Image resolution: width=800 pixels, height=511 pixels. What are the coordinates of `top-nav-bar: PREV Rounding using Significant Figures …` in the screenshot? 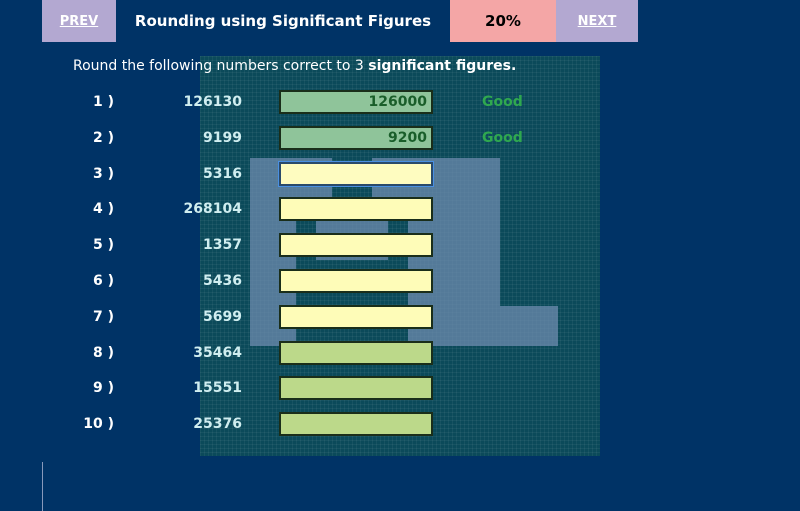 It's located at (400, 21).